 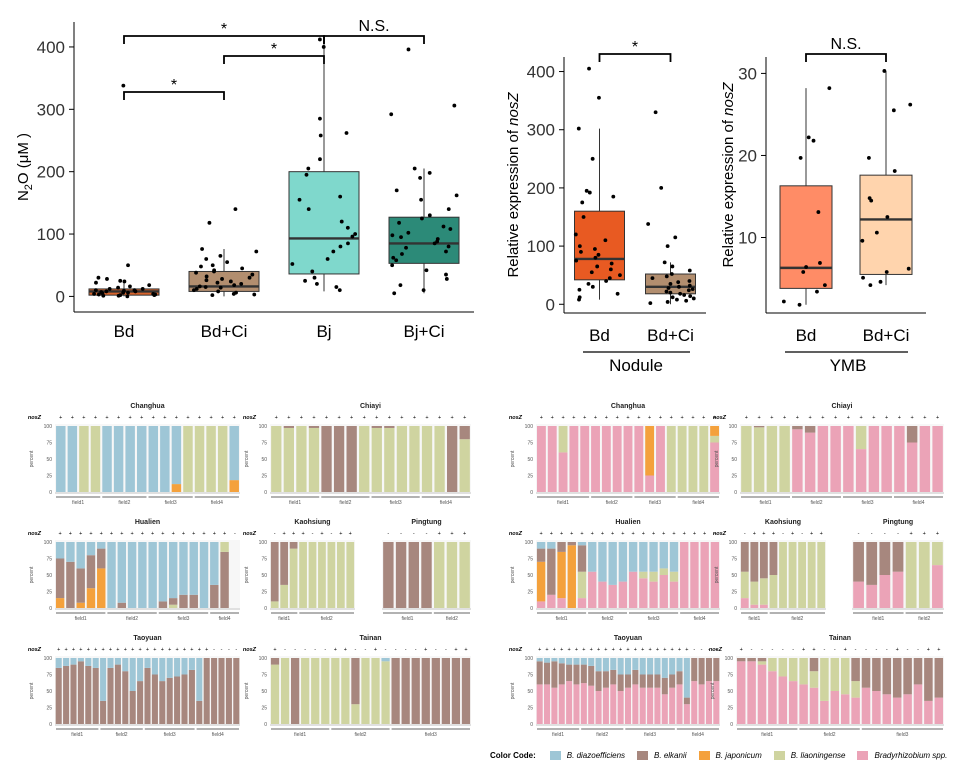 What do you see at coordinates (747, 73) in the screenshot?
I see `y-tick-label: 30` at bounding box center [747, 73].